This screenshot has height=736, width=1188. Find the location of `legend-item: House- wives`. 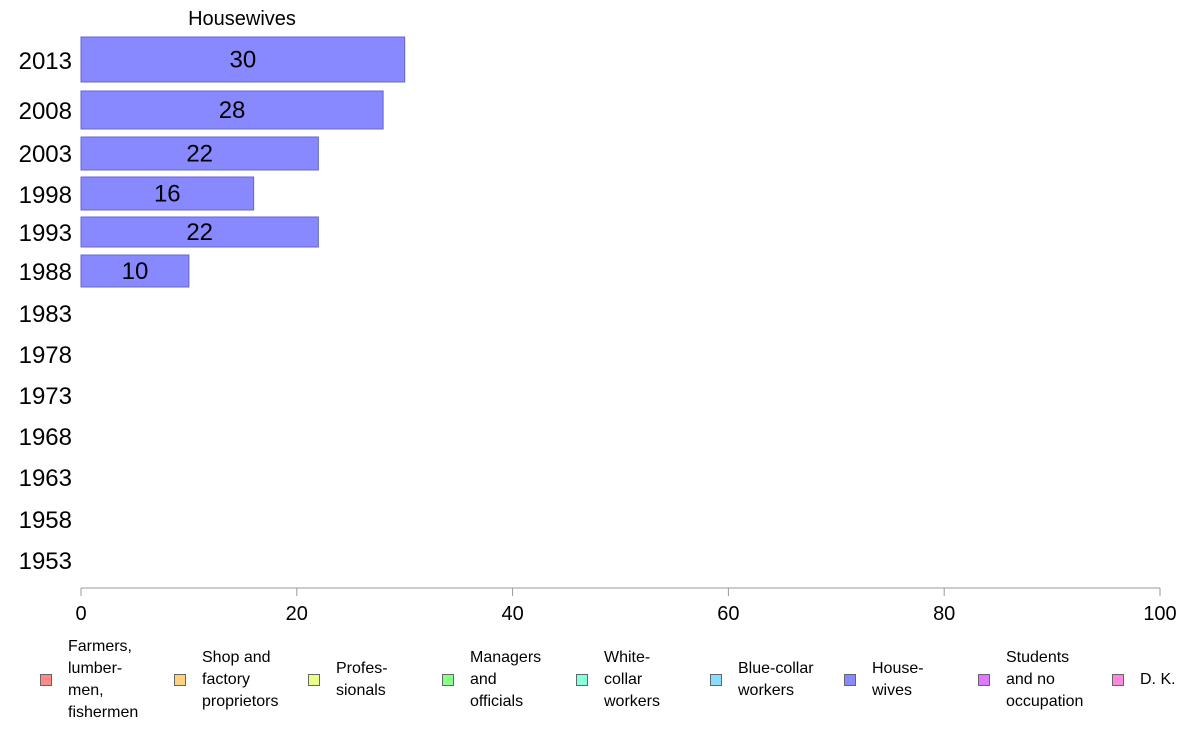

legend-item: House- wives is located at coordinates (884, 680).